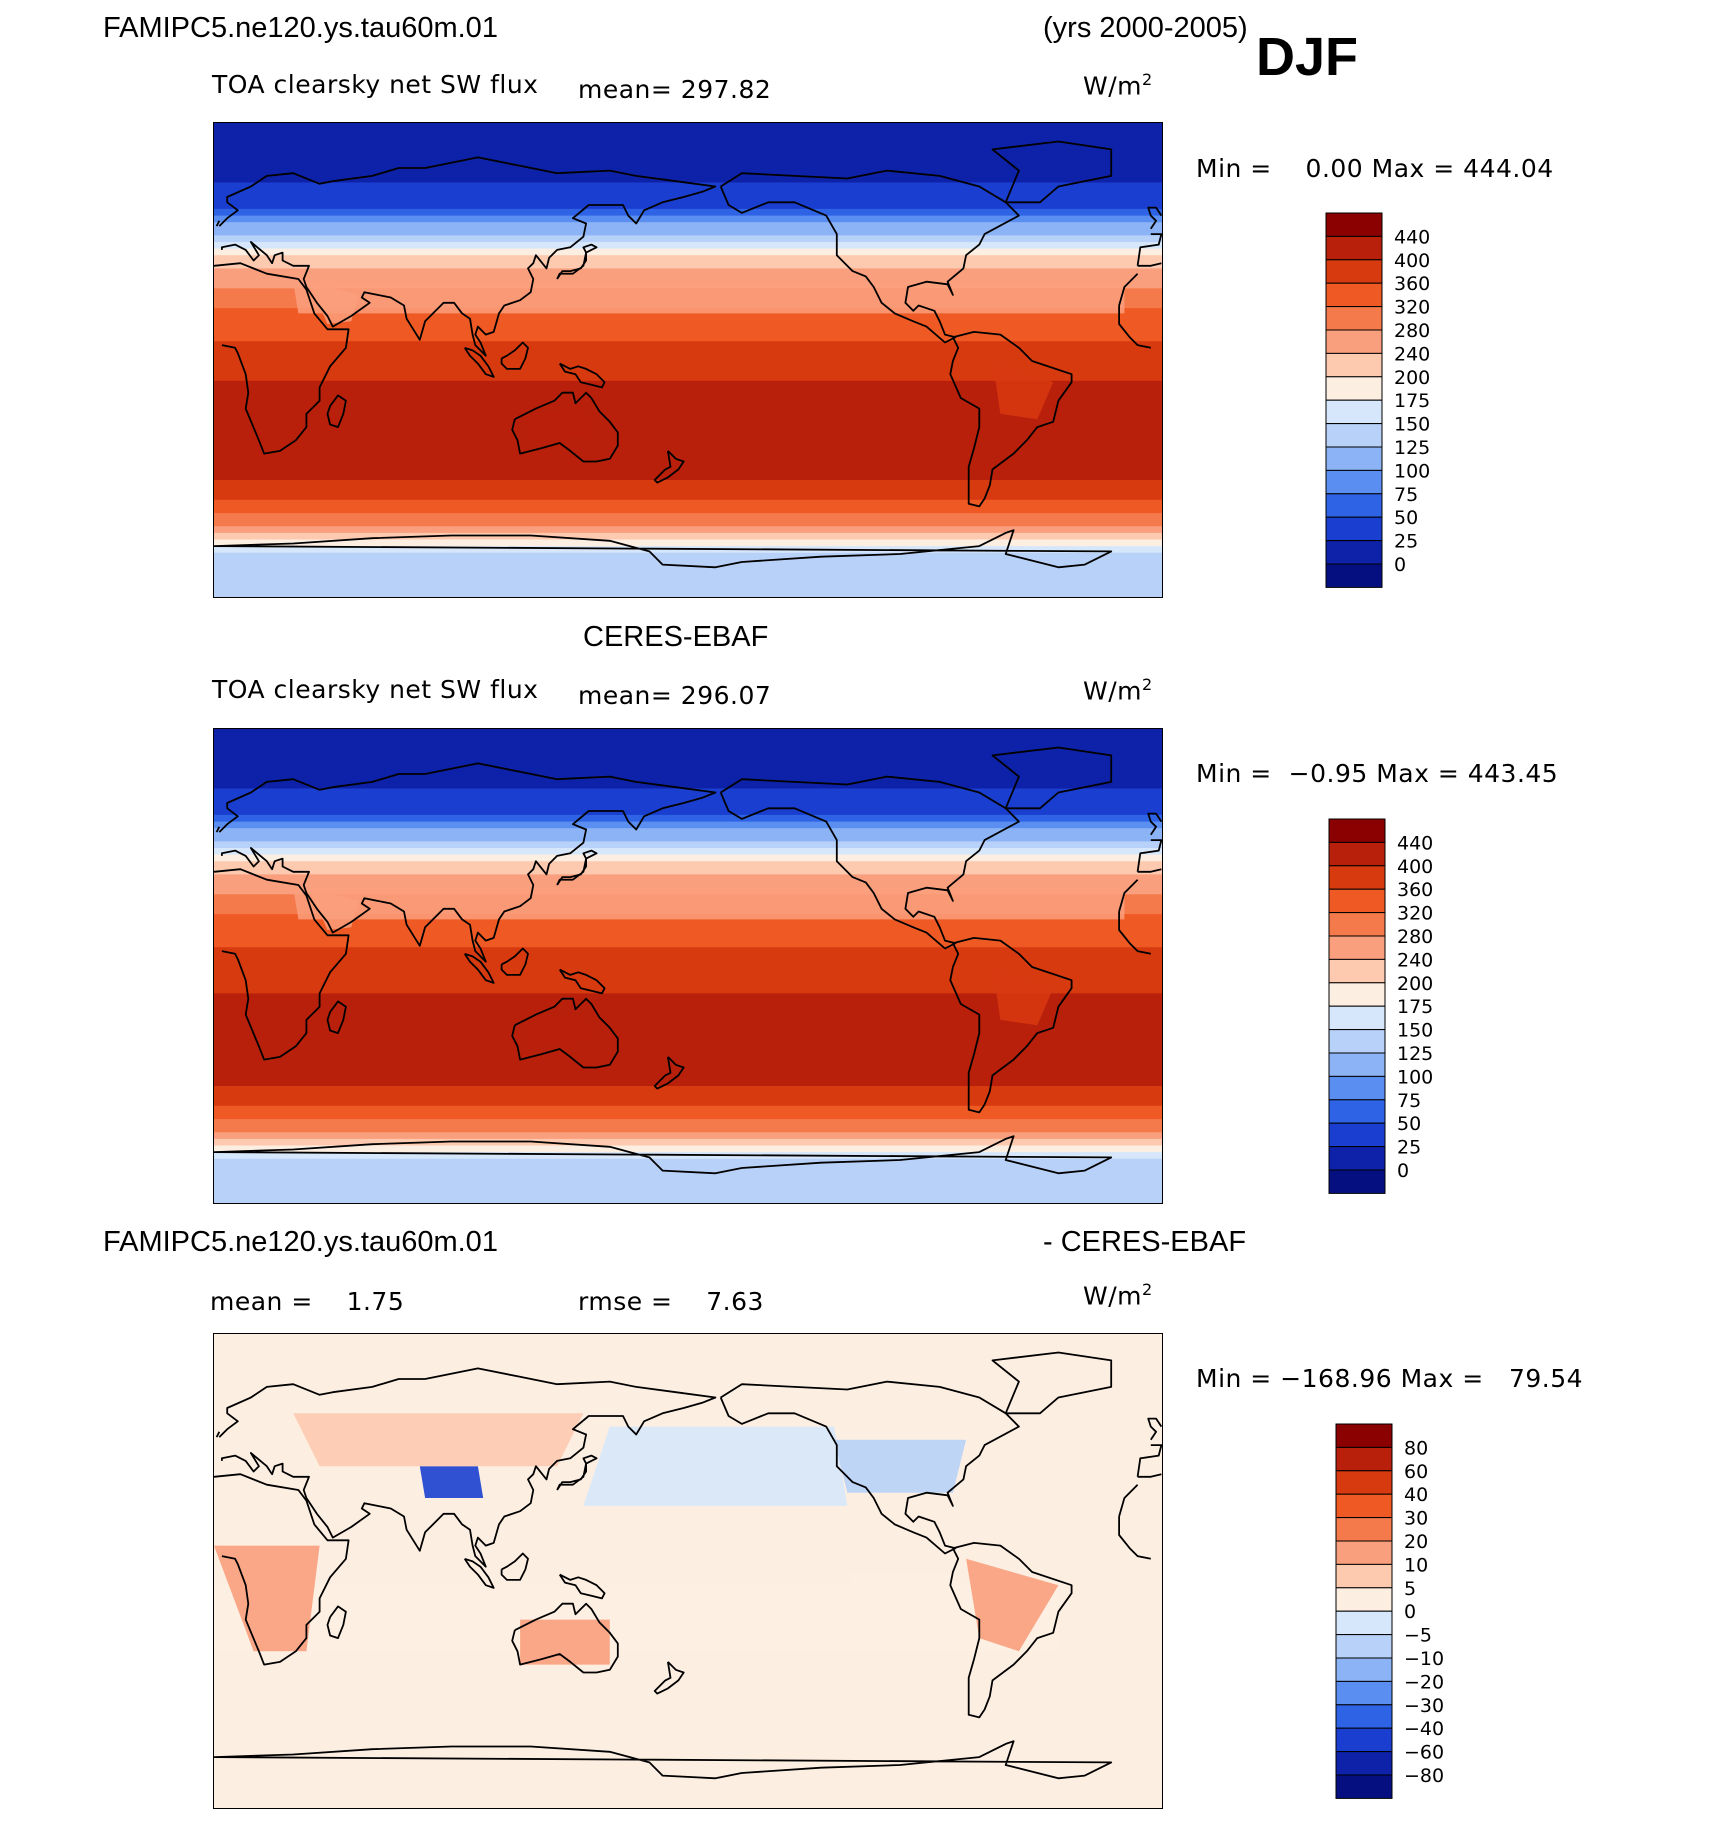  I want to click on coastline-new-guinea, so click(582, 1586).